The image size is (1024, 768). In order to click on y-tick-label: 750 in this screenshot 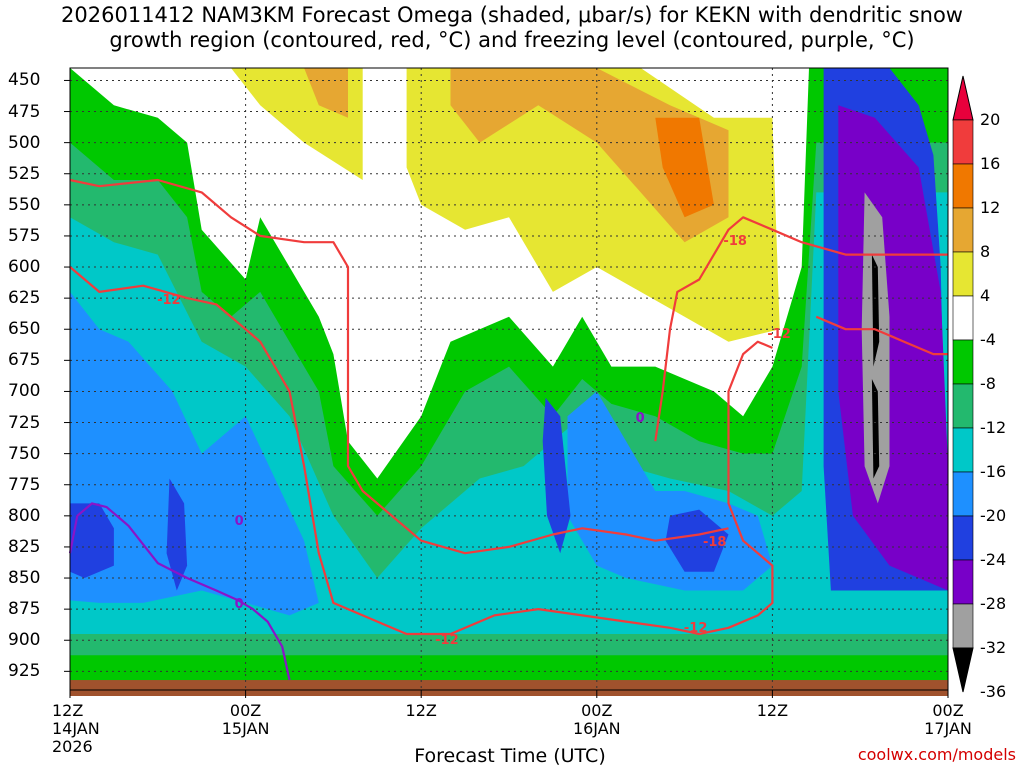, I will do `click(24, 453)`.